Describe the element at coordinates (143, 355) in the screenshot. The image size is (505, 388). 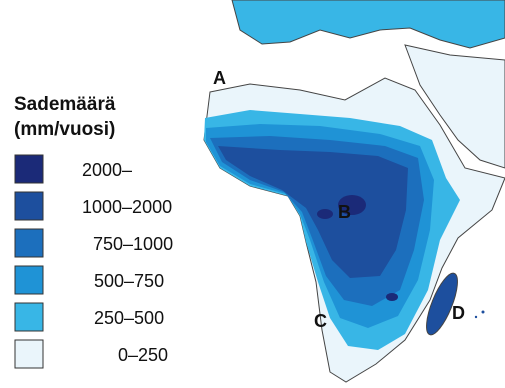
I see `legend-label: 0–250` at that location.